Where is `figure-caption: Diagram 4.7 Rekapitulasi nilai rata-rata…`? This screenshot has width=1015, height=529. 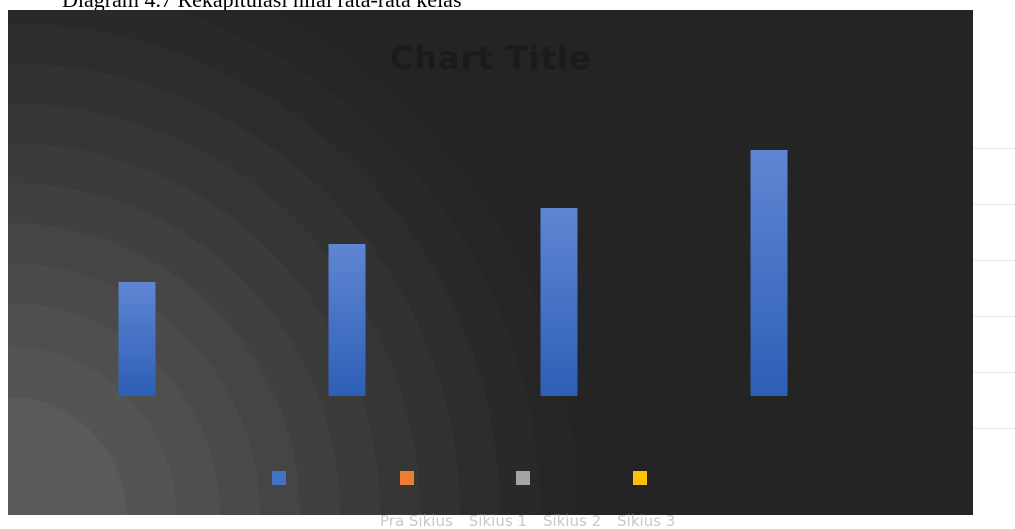
figure-caption: Diagram 4.7 Rekapitulasi nilai rata-rata… is located at coordinates (262, 6).